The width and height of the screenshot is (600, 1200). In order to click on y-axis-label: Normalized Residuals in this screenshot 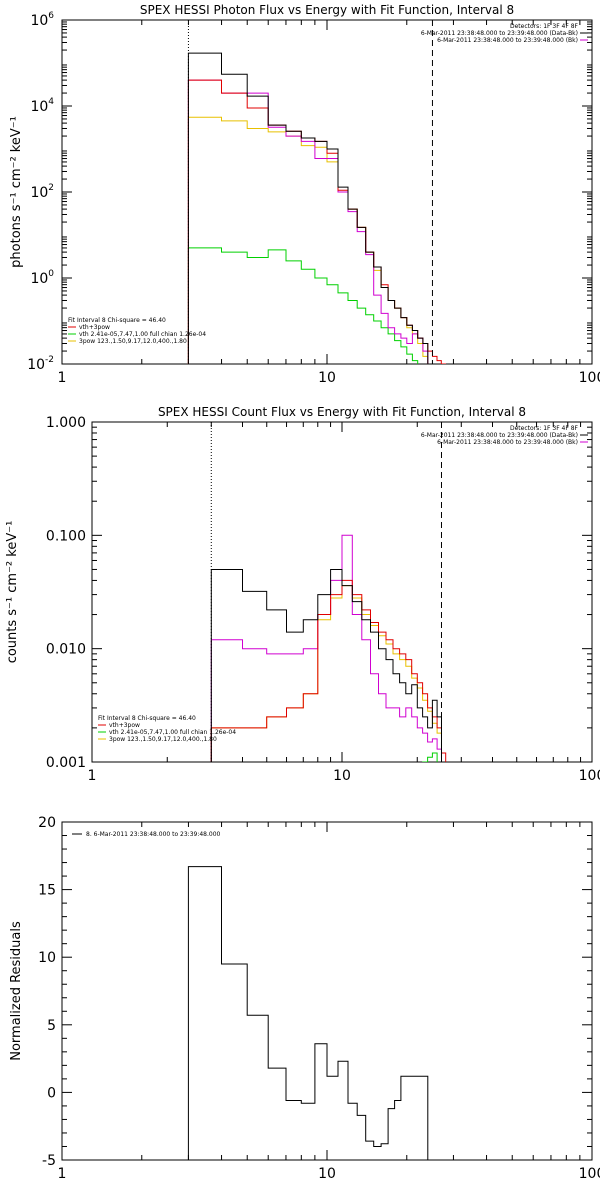, I will do `click(16, 991)`.